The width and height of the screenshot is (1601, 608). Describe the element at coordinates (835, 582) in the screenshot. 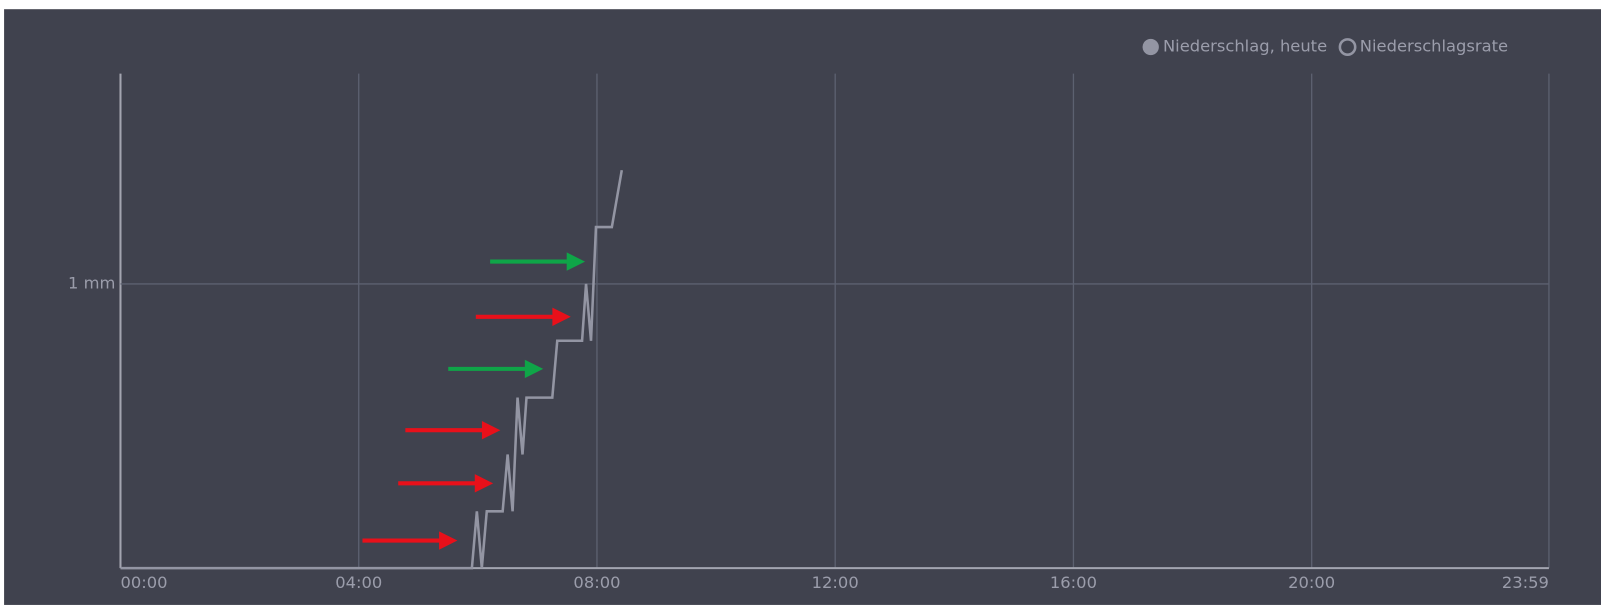

I see `x-tick-label: 12:00` at that location.